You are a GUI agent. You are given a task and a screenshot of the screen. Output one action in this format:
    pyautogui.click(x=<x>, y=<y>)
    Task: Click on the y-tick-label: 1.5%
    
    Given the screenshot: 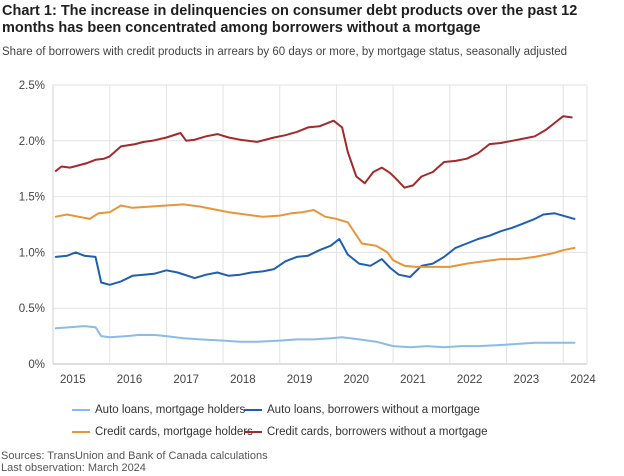 What is the action you would take?
    pyautogui.click(x=32, y=198)
    